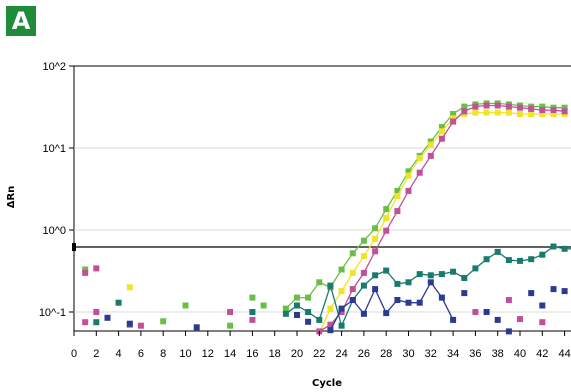 Image resolution: width=571 pixels, height=392 pixels. What do you see at coordinates (408, 354) in the screenshot?
I see `x-tick-label: 30` at bounding box center [408, 354].